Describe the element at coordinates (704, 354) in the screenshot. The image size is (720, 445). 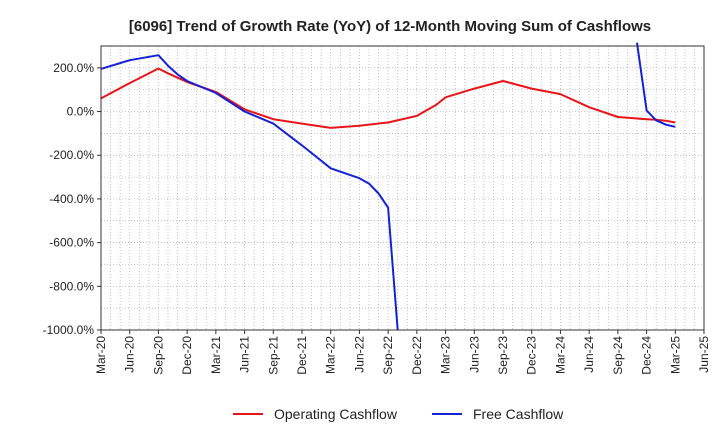
I see `x-tick-label: Jun-25` at that location.